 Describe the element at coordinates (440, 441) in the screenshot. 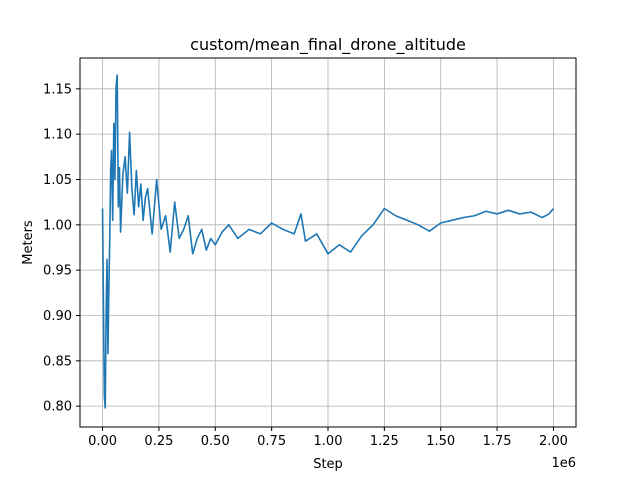

I see `x-tick-label: 1.50` at that location.